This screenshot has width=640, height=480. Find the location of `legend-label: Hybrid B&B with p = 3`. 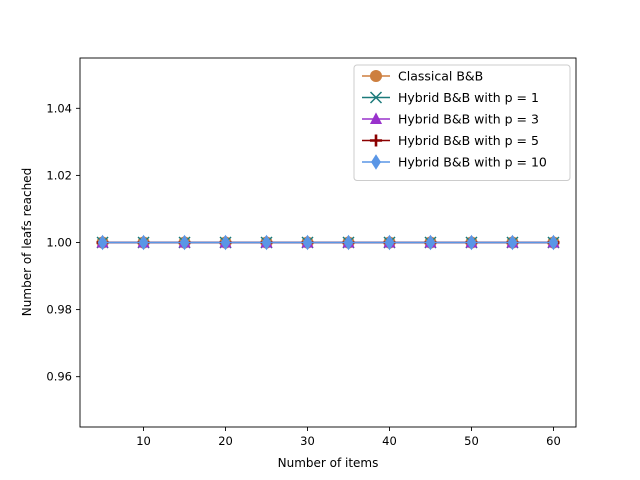

legend-label: Hybrid B&B with p = 3 is located at coordinates (468, 119).